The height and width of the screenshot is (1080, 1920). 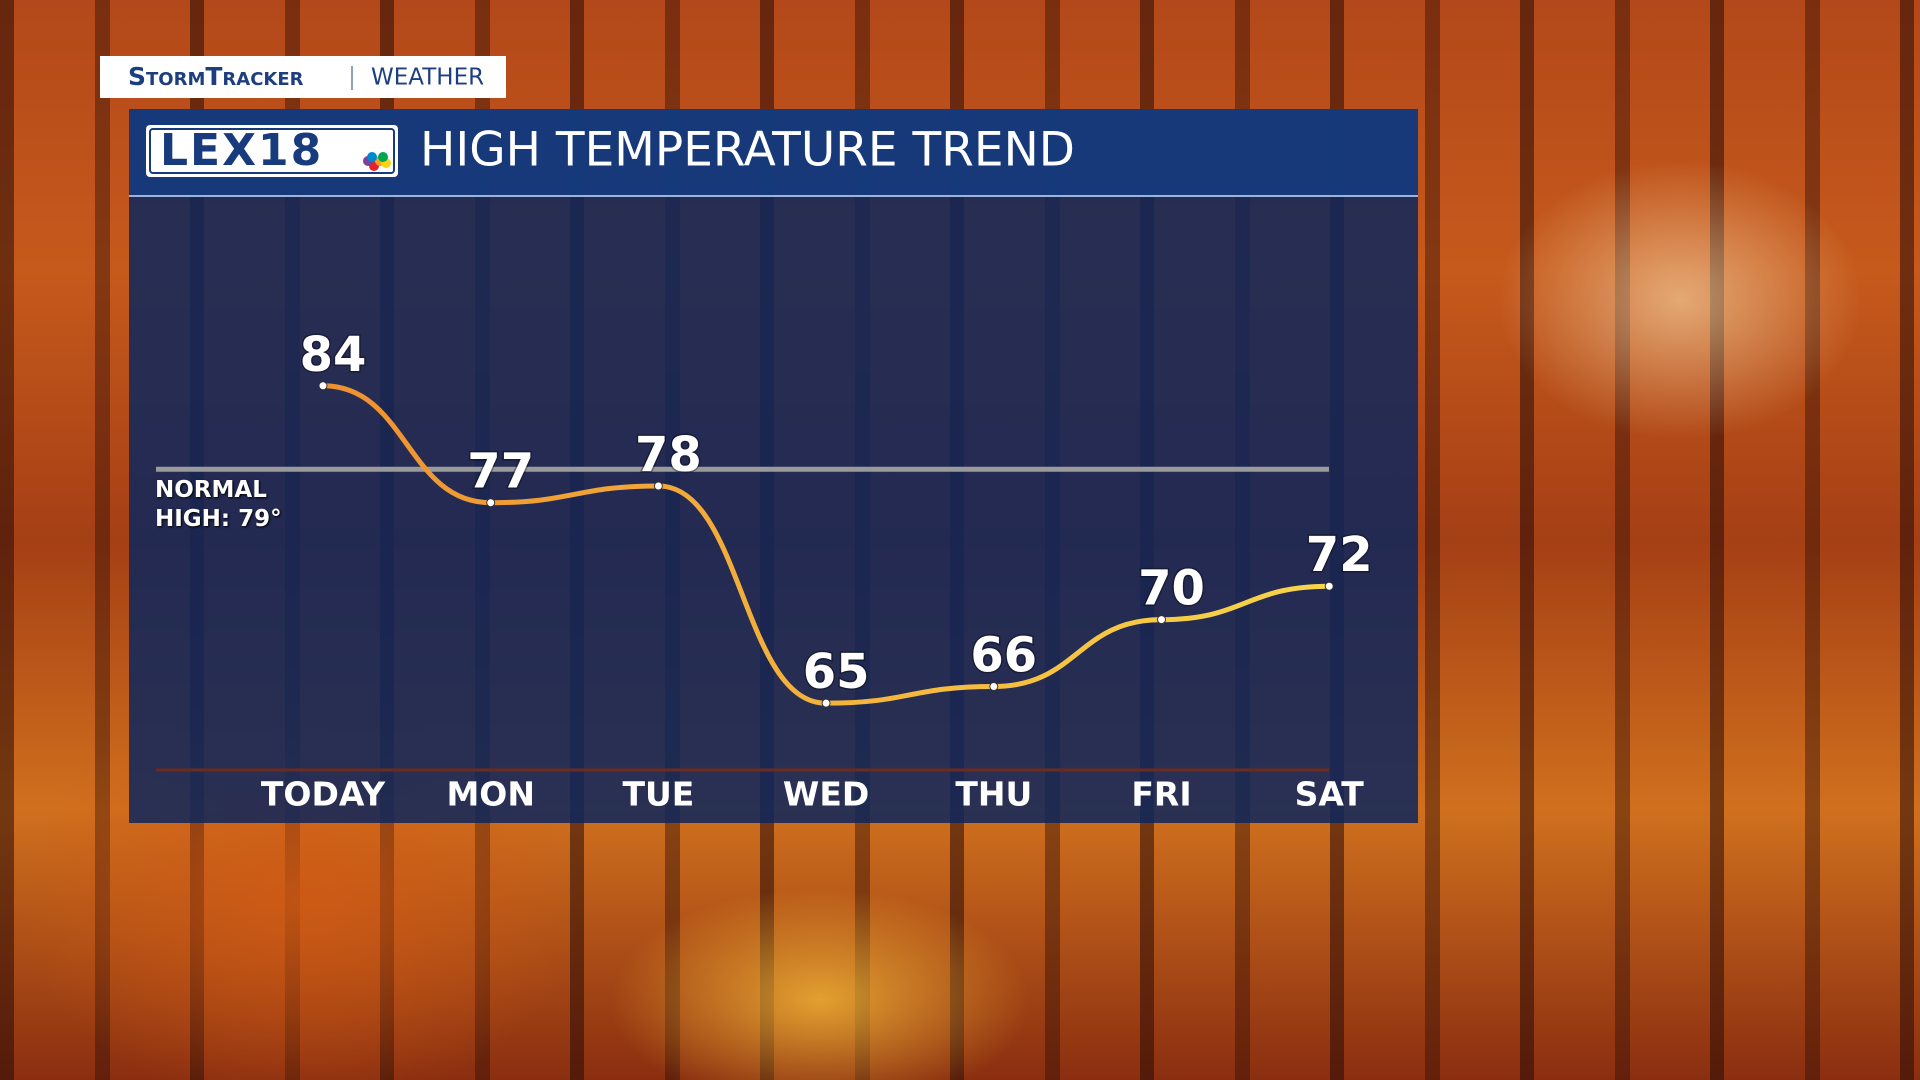 I want to click on value-label: 84, so click(x=333, y=355).